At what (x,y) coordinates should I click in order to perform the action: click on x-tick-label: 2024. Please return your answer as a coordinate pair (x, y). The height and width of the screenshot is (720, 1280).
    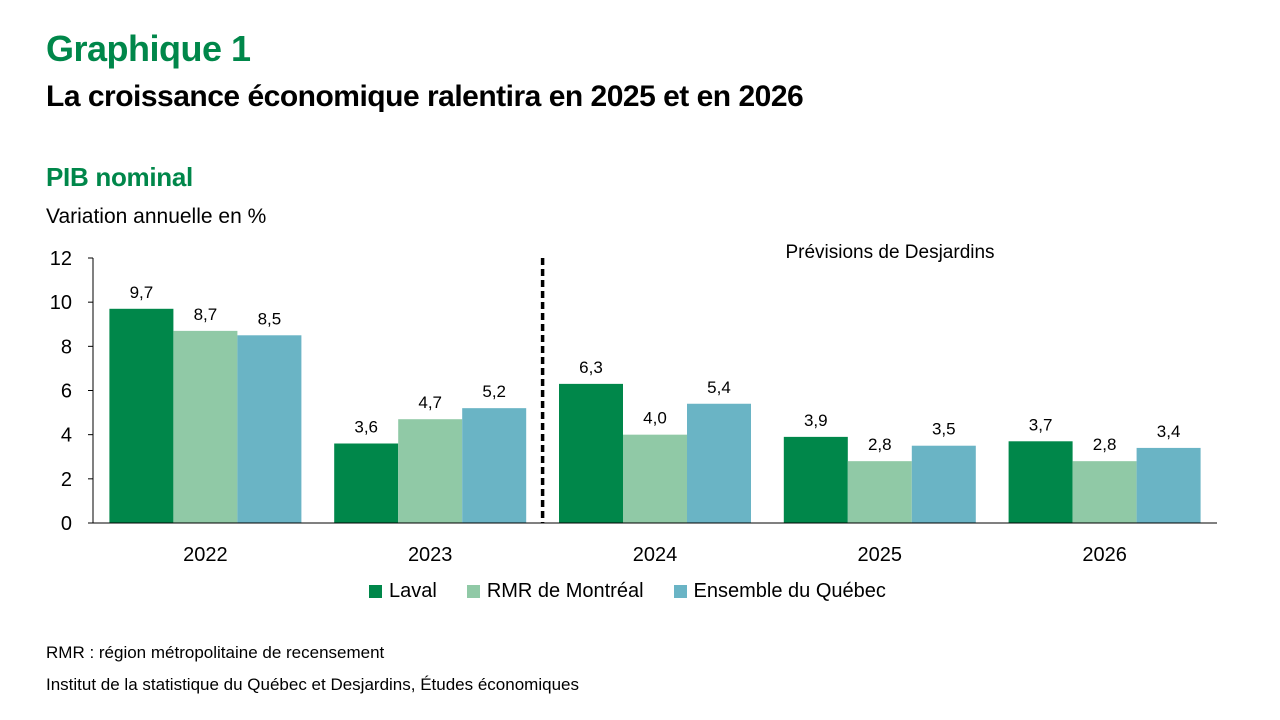
    Looking at the image, I should click on (655, 555).